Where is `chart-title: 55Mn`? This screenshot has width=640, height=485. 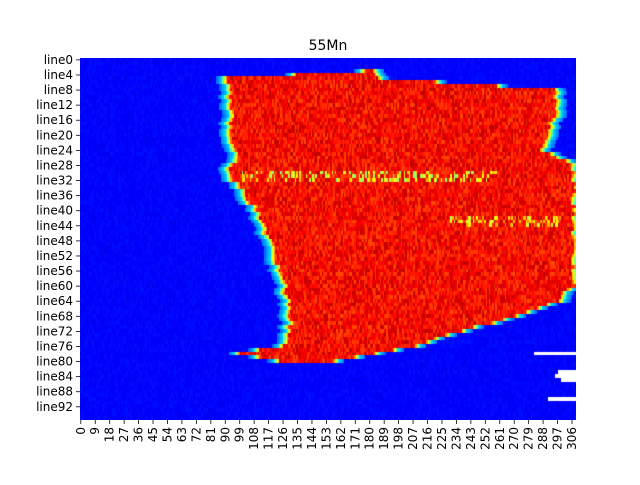
chart-title: 55Mn is located at coordinates (328, 46).